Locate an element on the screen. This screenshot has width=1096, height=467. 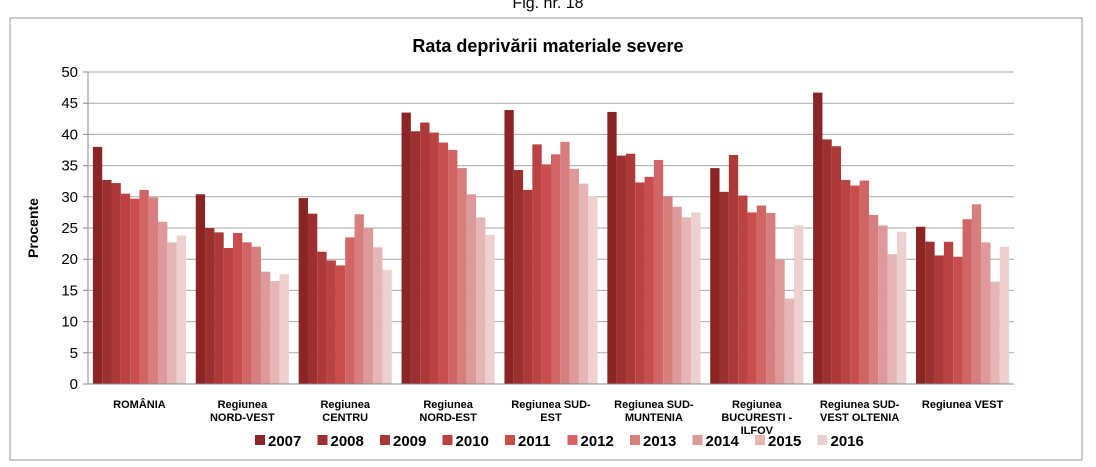
y-tick-label: 20 is located at coordinates (69, 259).